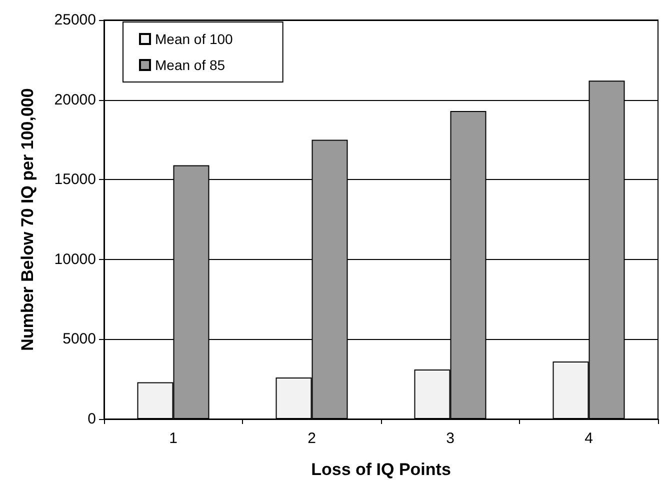 The image size is (670, 488). What do you see at coordinates (194, 39) in the screenshot?
I see `legend-label: Mean of 100` at bounding box center [194, 39].